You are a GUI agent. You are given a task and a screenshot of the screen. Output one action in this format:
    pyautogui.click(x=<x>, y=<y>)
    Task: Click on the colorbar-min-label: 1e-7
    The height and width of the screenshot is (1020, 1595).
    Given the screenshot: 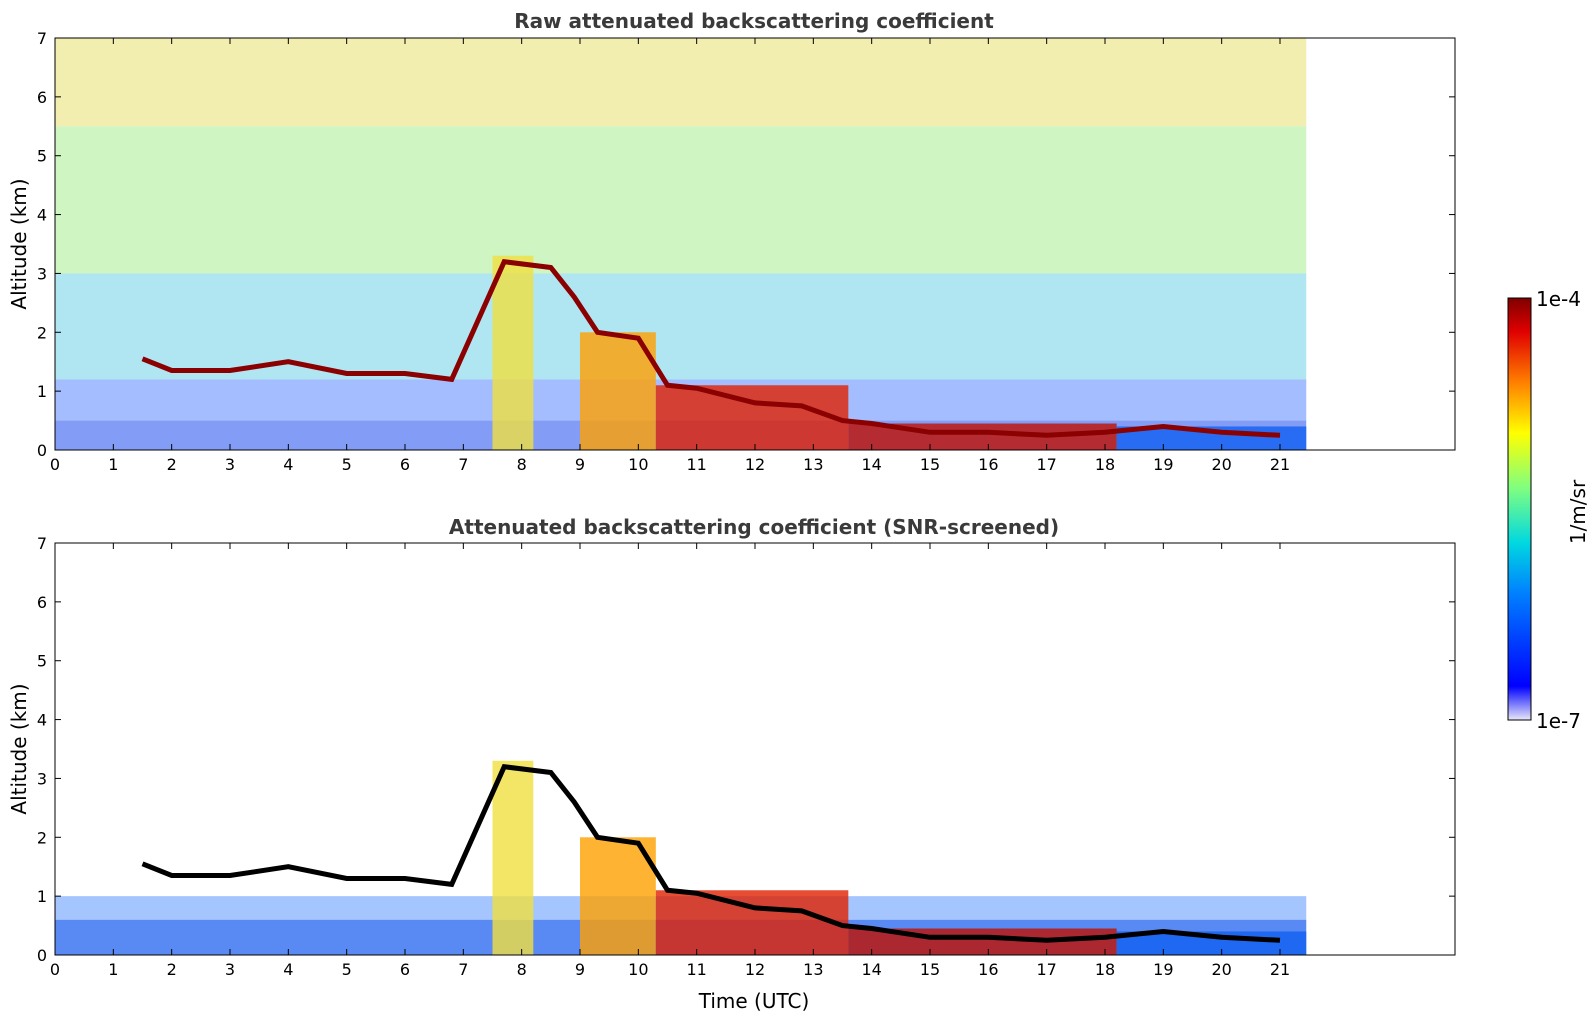 What is the action you would take?
    pyautogui.click(x=1558, y=721)
    